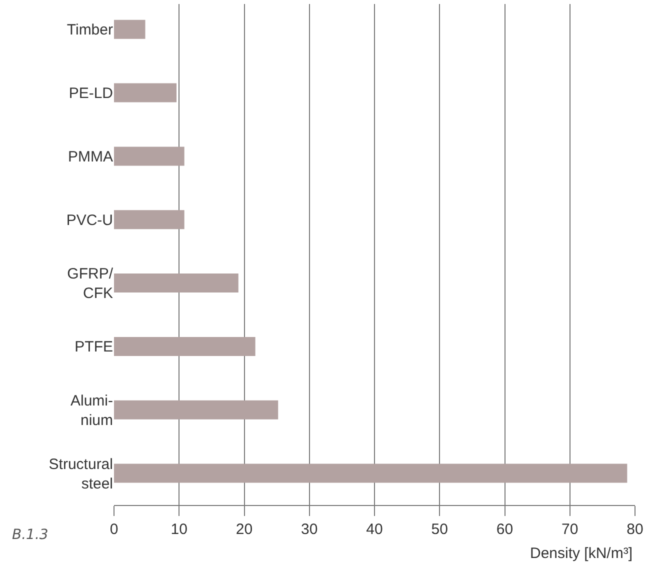 This screenshot has height=563, width=649. Describe the element at coordinates (80, 474) in the screenshot. I see `y-tick-label: Structural steel` at that location.